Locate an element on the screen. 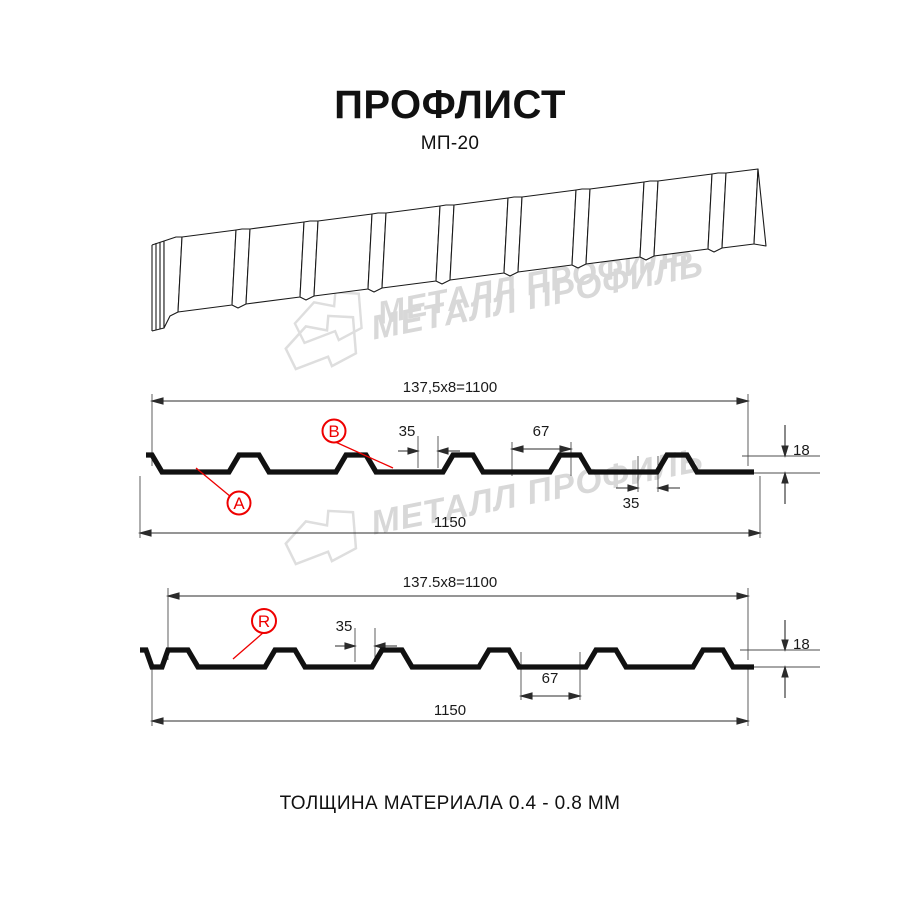  marker-label: R is located at coordinates (264, 621).